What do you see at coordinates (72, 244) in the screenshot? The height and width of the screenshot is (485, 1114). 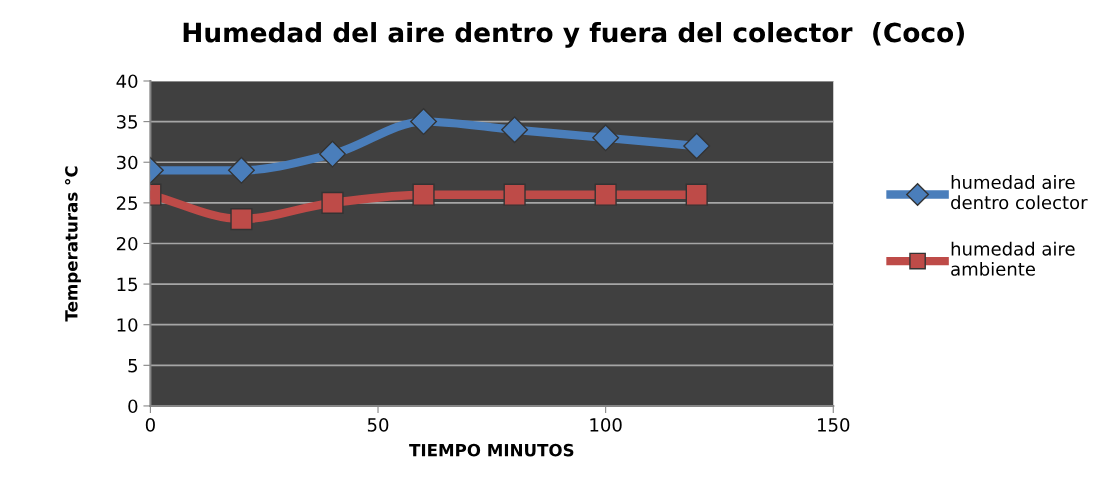 I see `y-axis-title: Temperaturas °C` at bounding box center [72, 244].